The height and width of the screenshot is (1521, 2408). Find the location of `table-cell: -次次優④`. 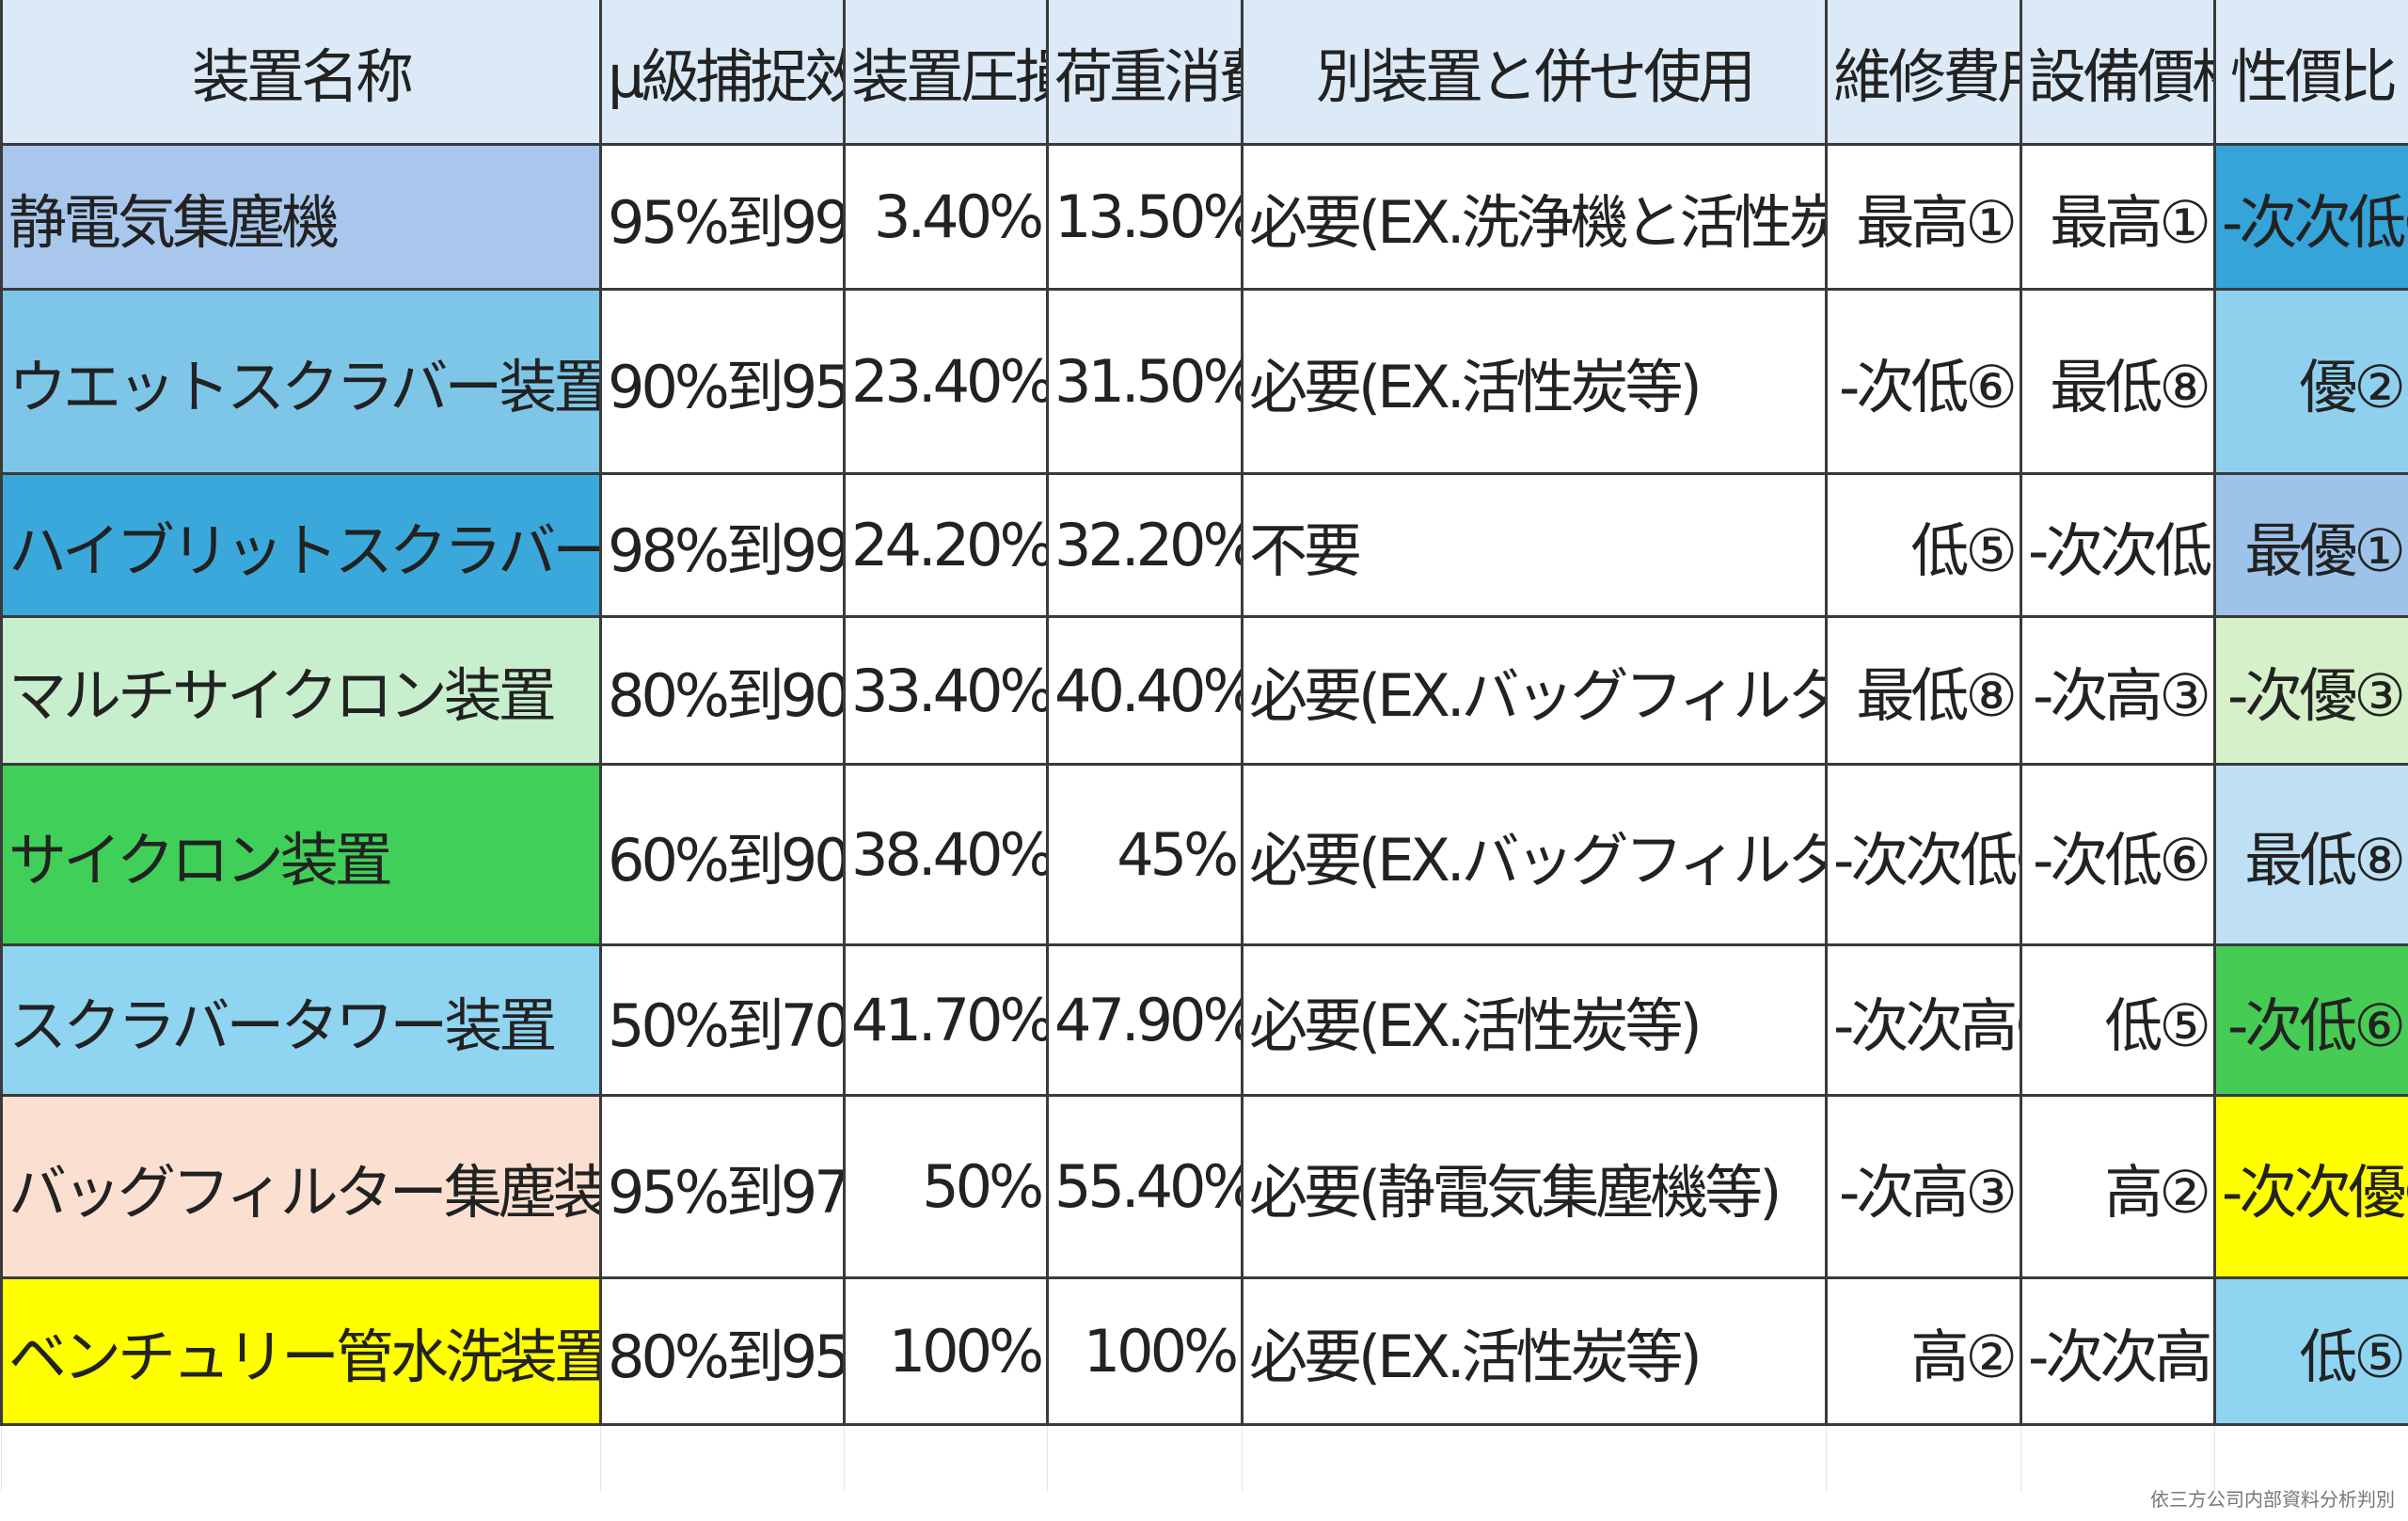

table-cell: -次次優④ is located at coordinates (2311, 1186).